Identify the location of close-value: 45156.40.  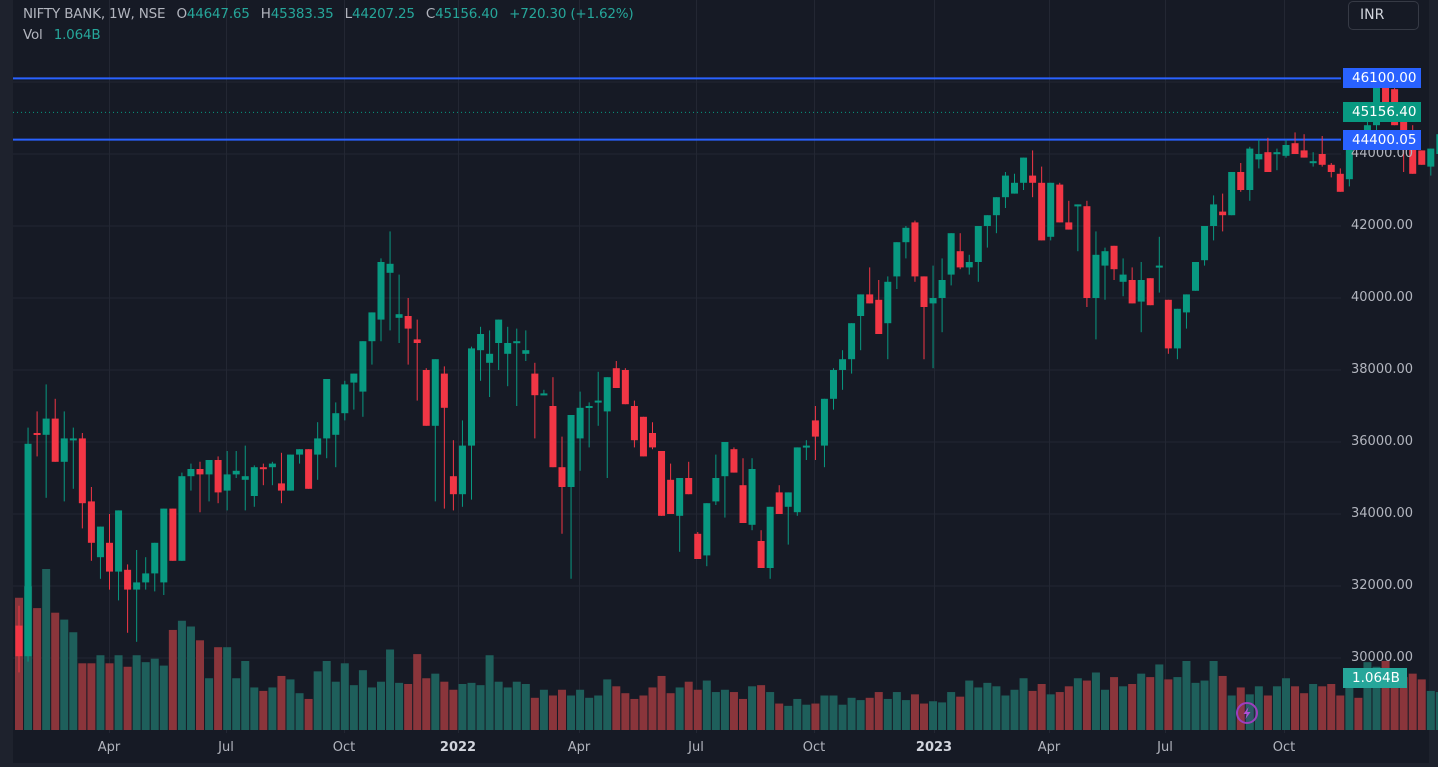
(466, 14).